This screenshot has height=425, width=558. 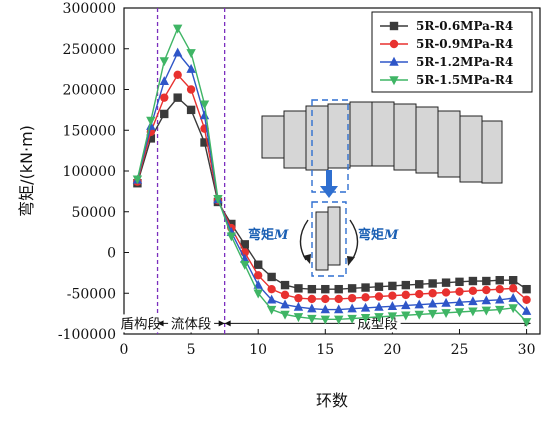 I want to click on y-tick-label: -100000, so click(x=87, y=335).